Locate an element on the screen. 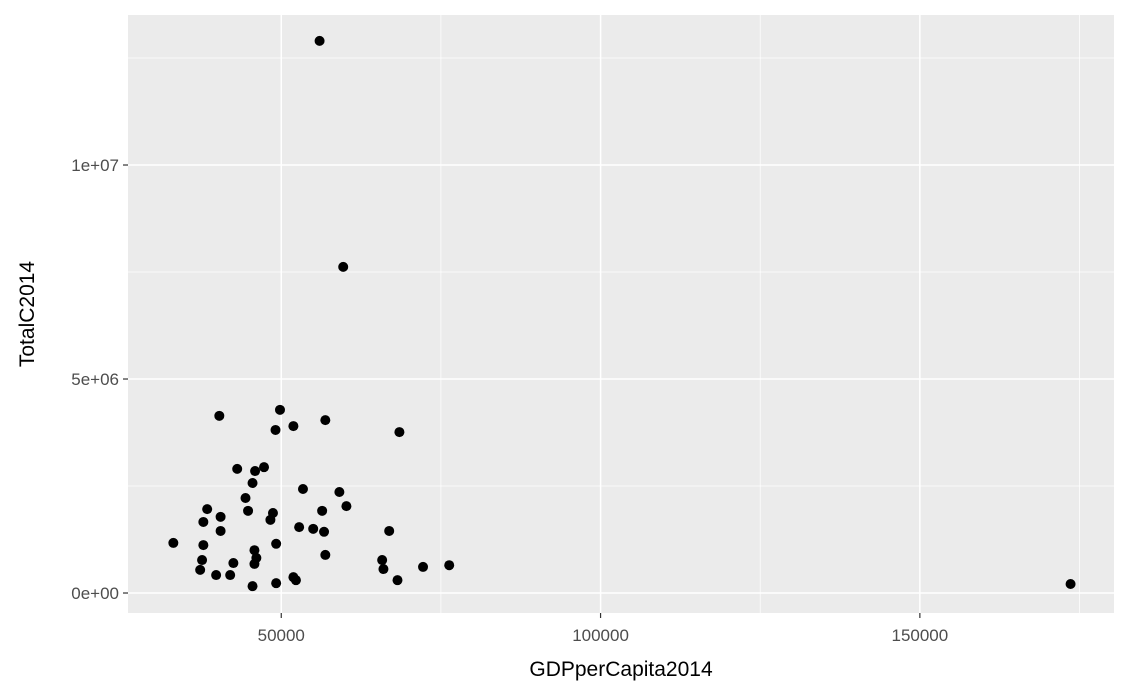 The image size is (1130, 698). x-tick-label: 50000 is located at coordinates (281, 635).